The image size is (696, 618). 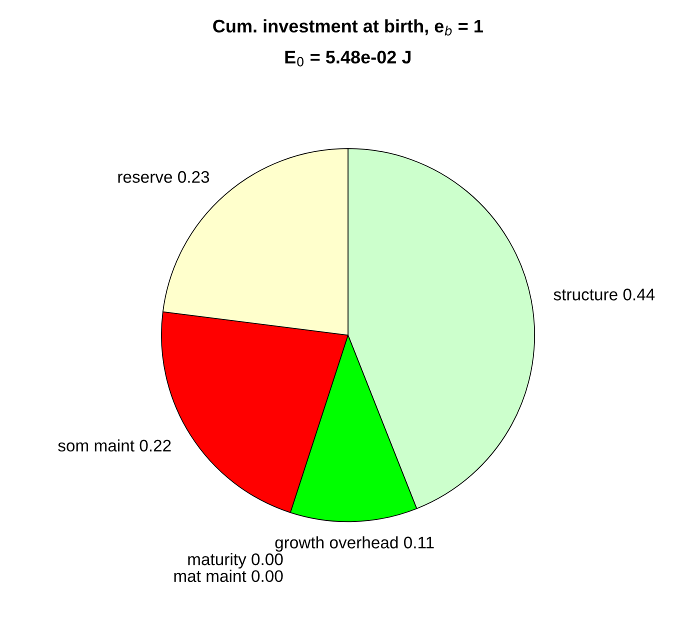 What do you see at coordinates (235, 560) in the screenshot?
I see `category-label: maturity 0.00` at bounding box center [235, 560].